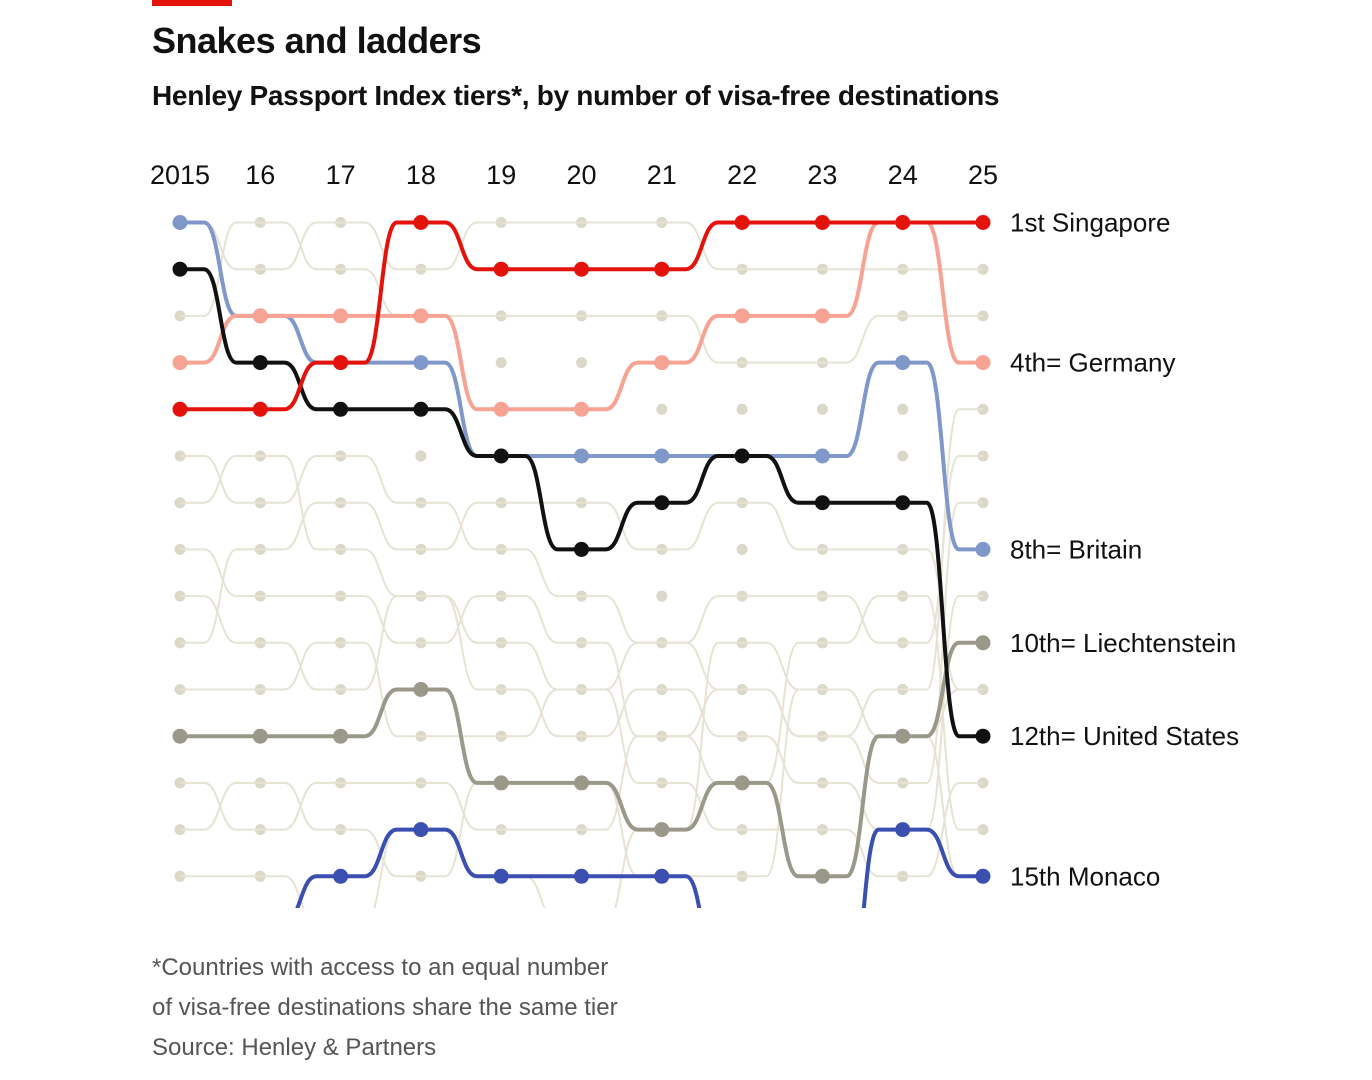  Describe the element at coordinates (421, 175) in the screenshot. I see `x-tick-label: 18` at that location.